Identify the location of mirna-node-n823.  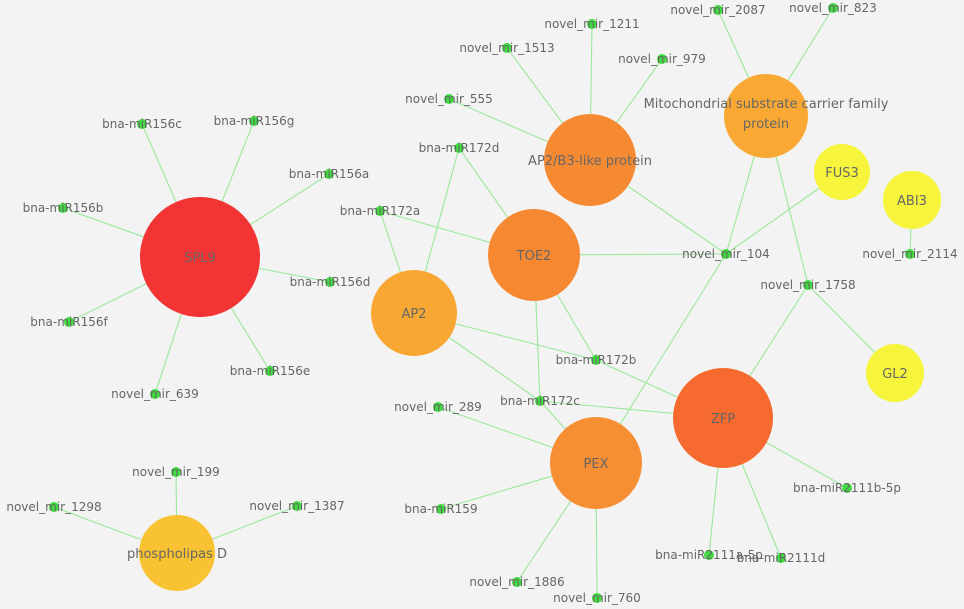
(833, 8).